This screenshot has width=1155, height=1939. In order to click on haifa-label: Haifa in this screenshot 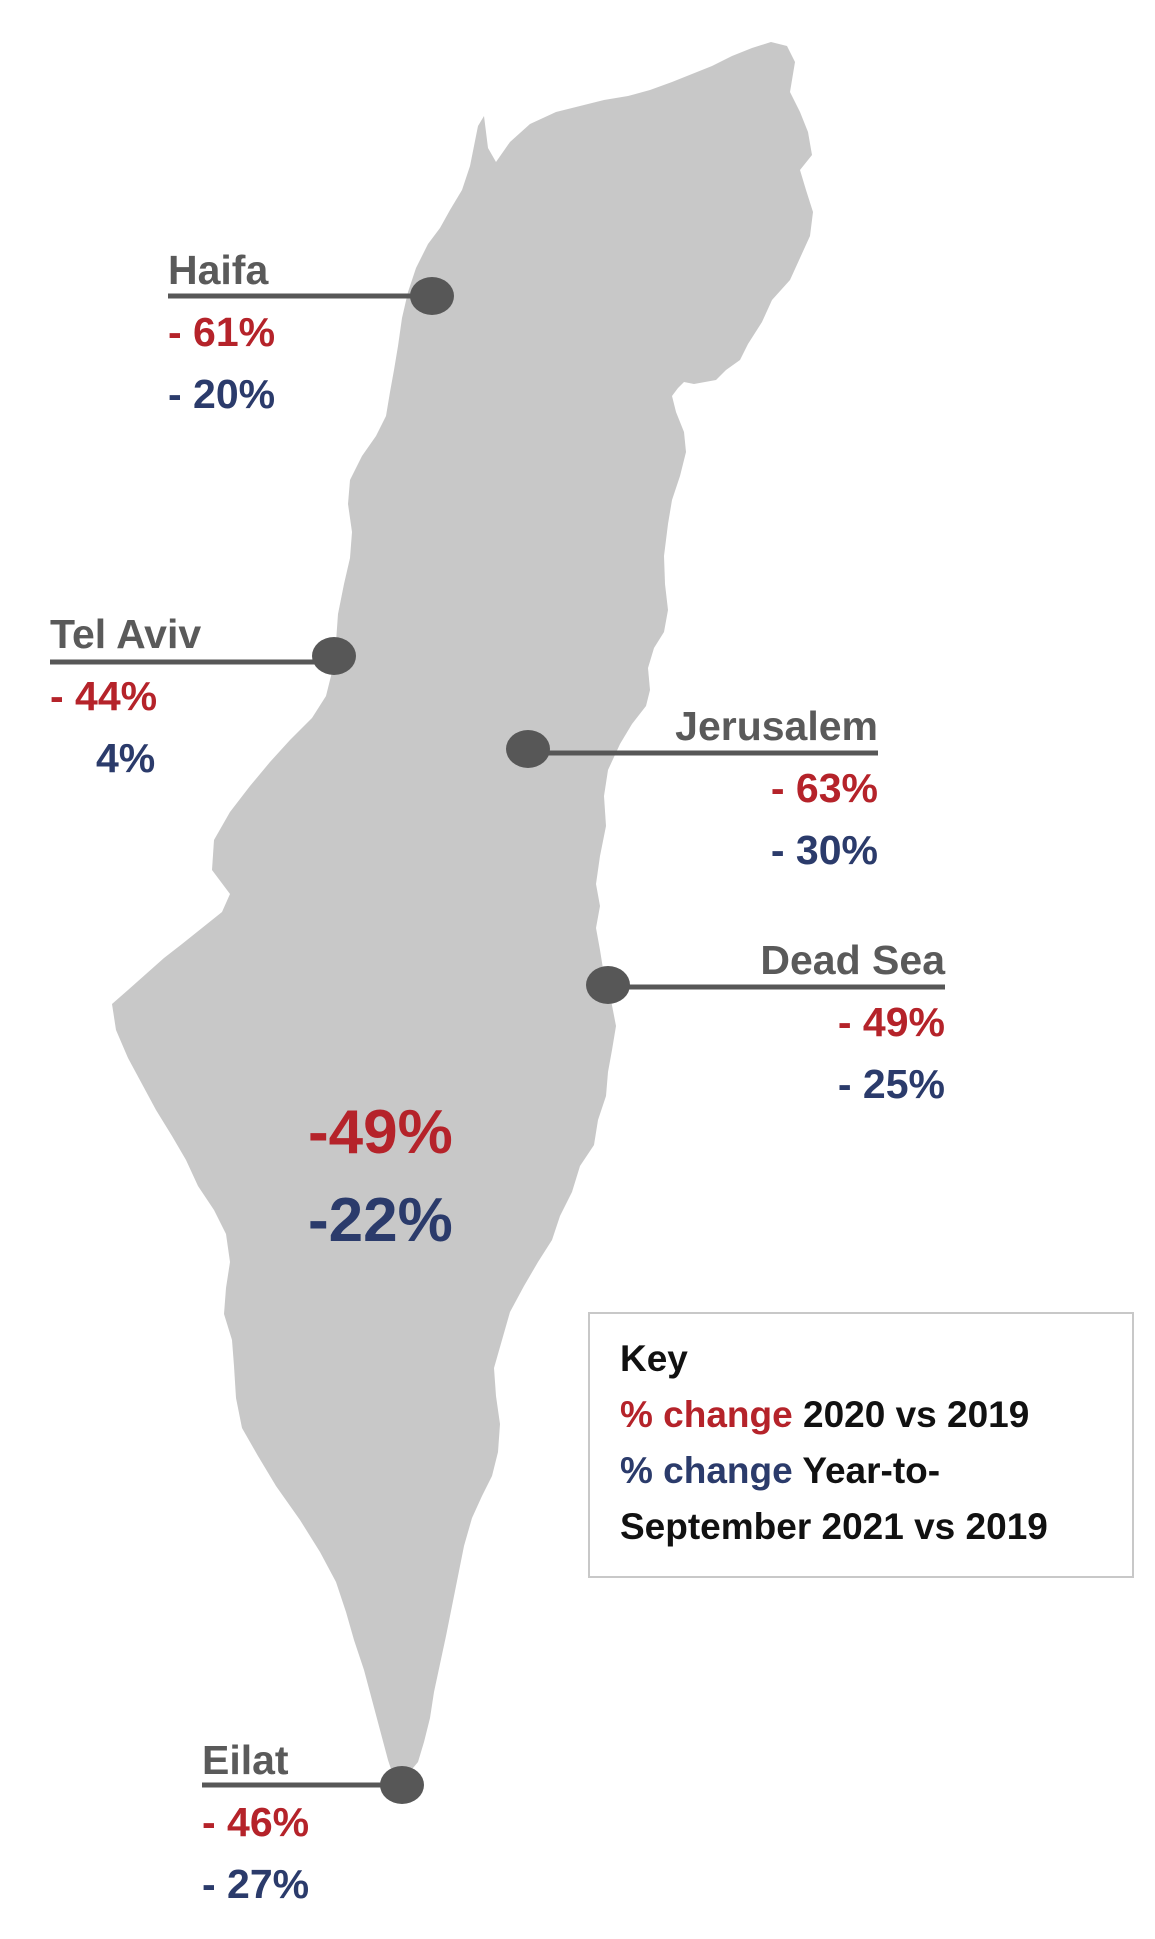, I will do `click(218, 270)`.